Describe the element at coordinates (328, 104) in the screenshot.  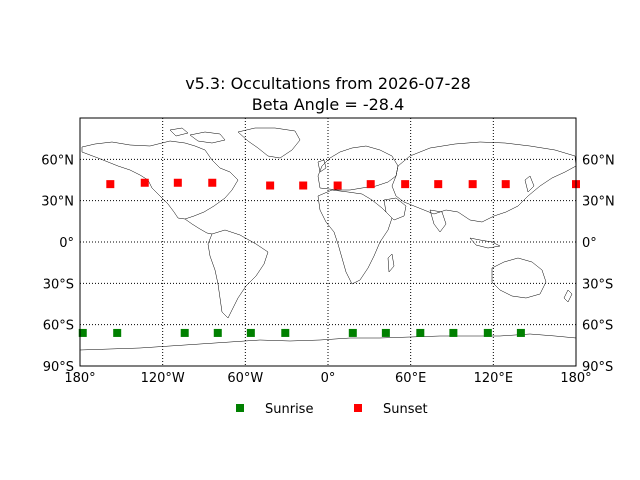
I see `chart-subtitle: Beta Angle = -28.4` at that location.